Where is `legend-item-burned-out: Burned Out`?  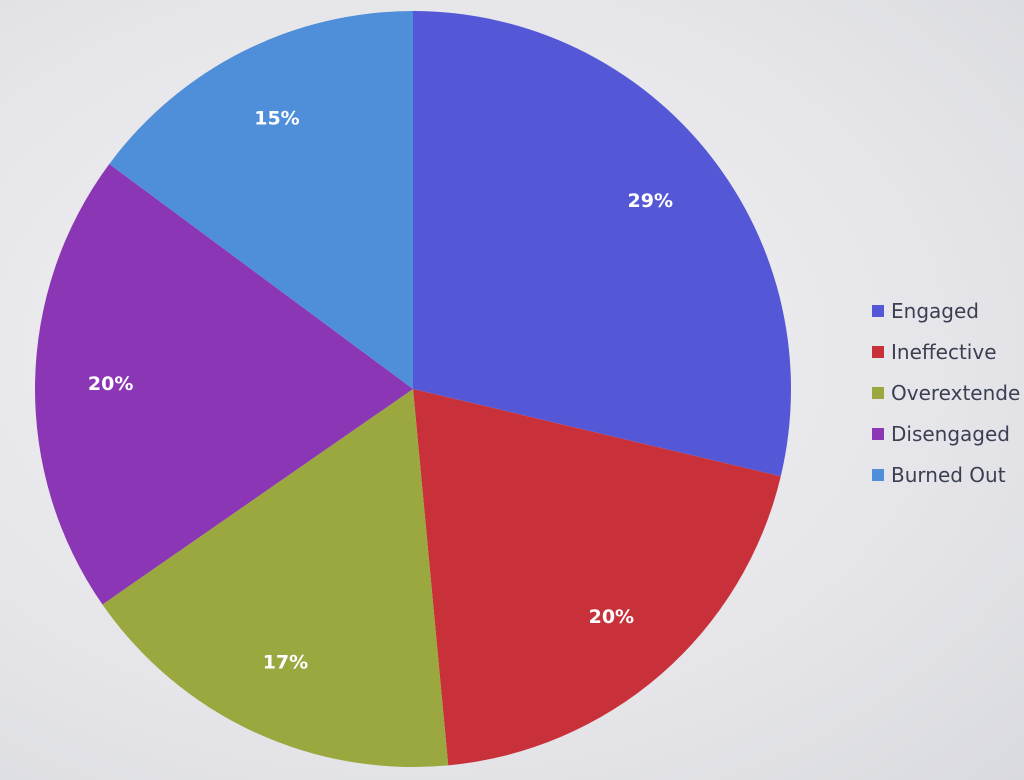
legend-item-burned-out: Burned Out is located at coordinates (948, 474).